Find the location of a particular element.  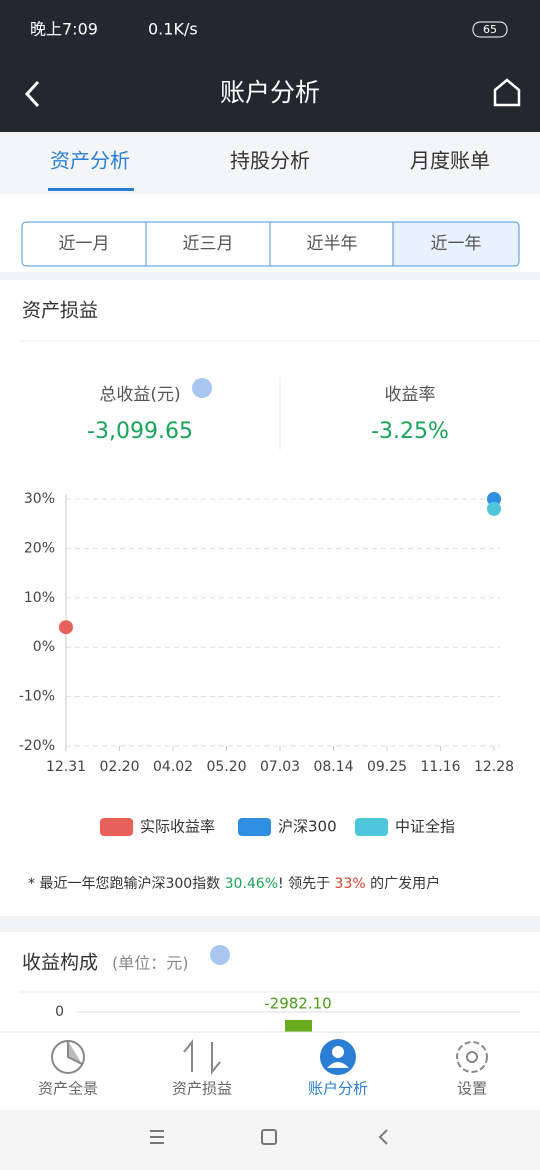

y-tick-label: 10% is located at coordinates (39, 598).